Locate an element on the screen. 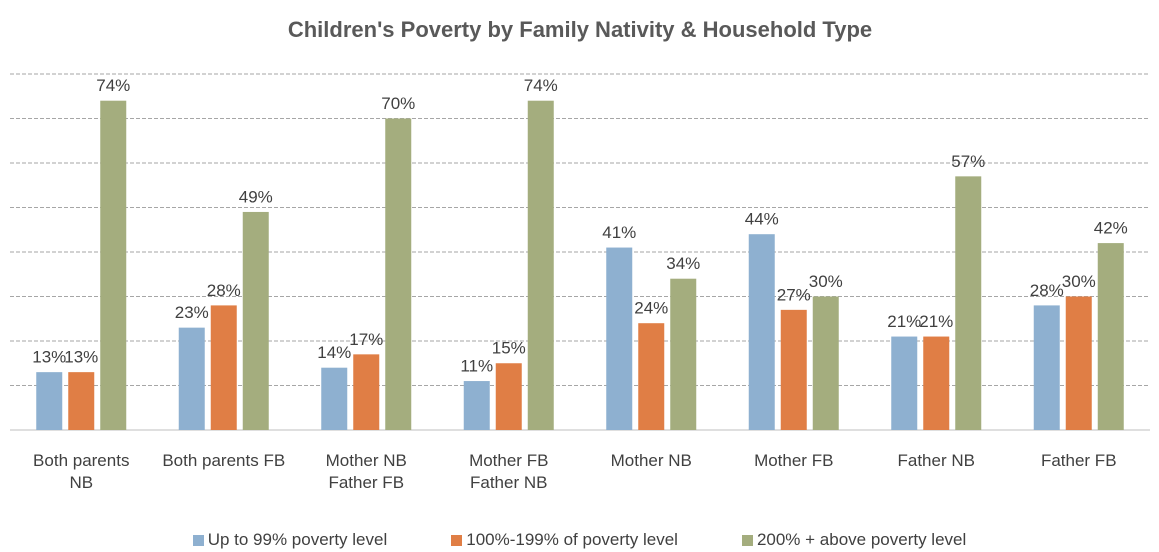  data-label: 41% is located at coordinates (619, 232).